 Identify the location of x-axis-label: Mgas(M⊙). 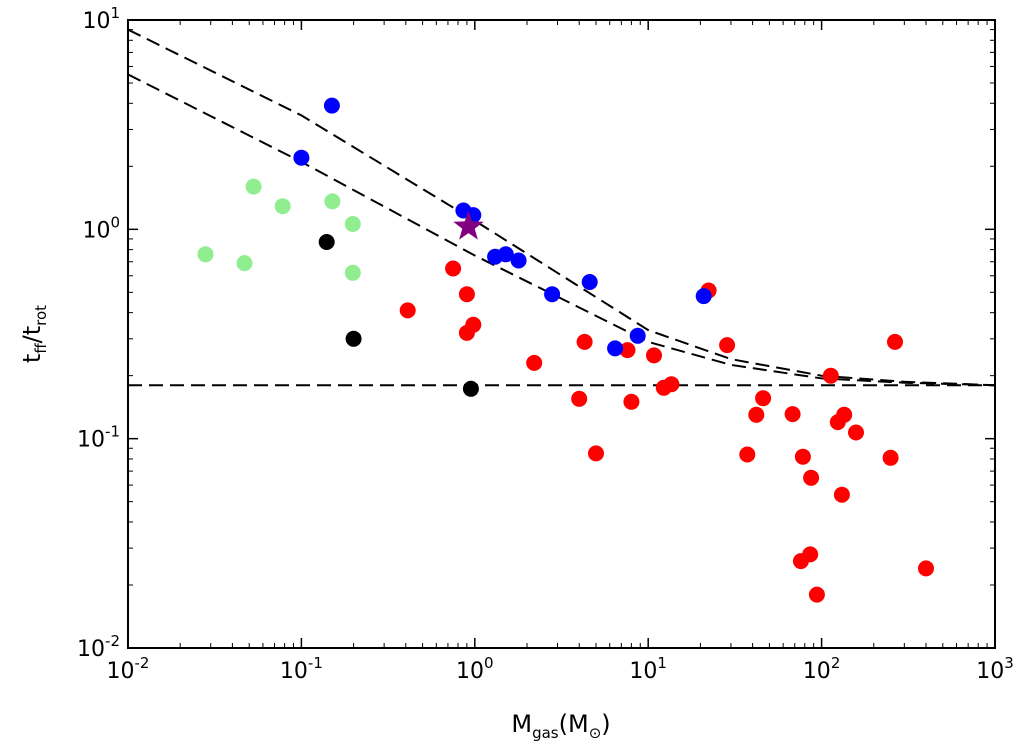
(560, 726).